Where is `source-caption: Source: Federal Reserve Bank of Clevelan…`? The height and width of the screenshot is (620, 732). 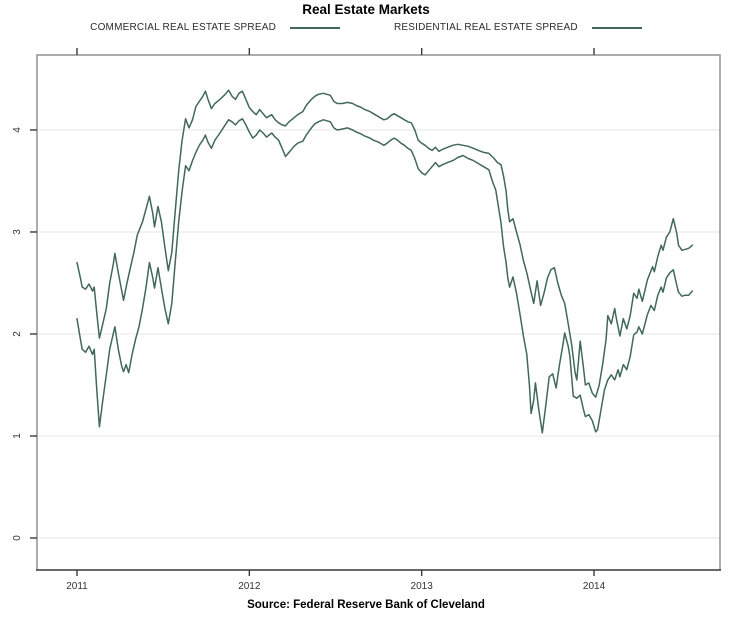 source-caption: Source: Federal Reserve Bank of Clevelan… is located at coordinates (366, 605).